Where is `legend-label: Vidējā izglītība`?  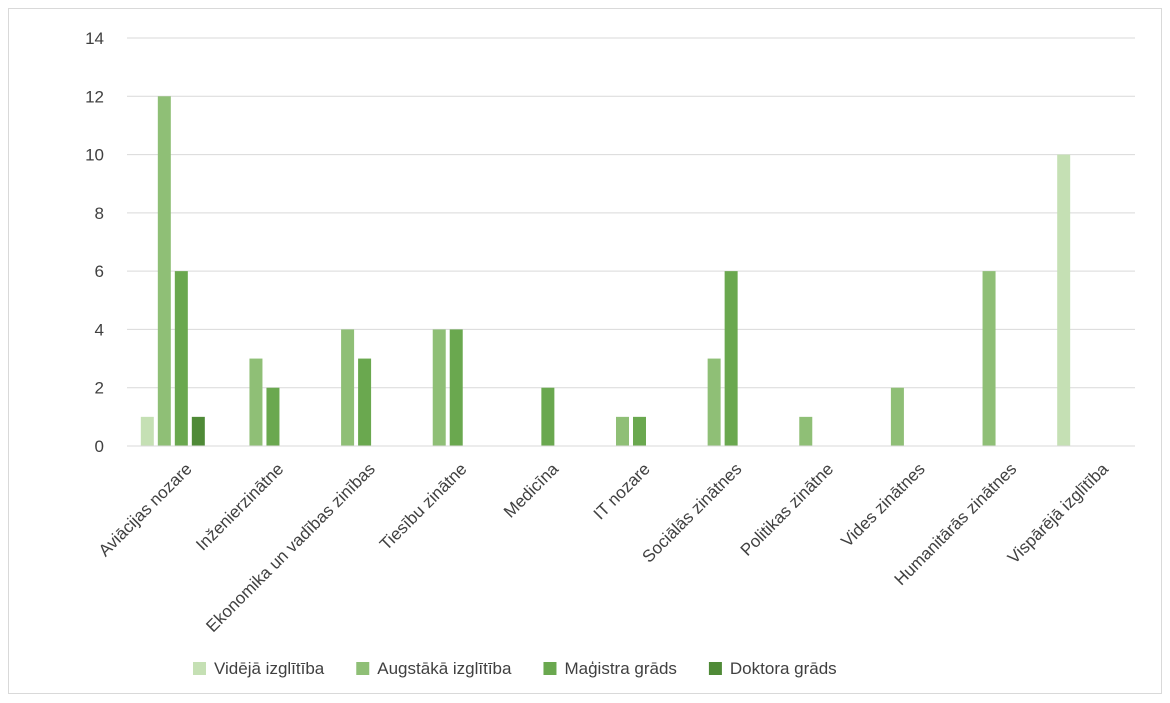 legend-label: Vidējā izglītība is located at coordinates (269, 668).